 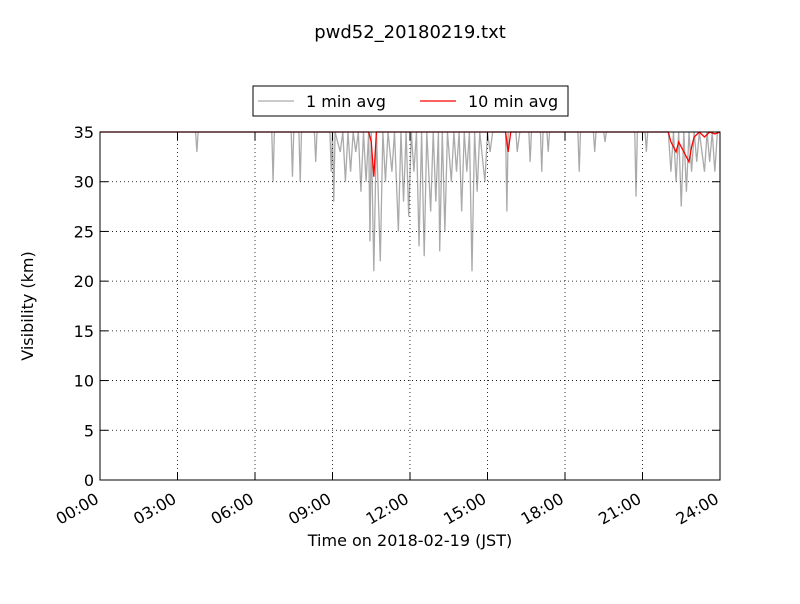 What do you see at coordinates (410, 154) in the screenshot?
I see `data-line` at bounding box center [410, 154].